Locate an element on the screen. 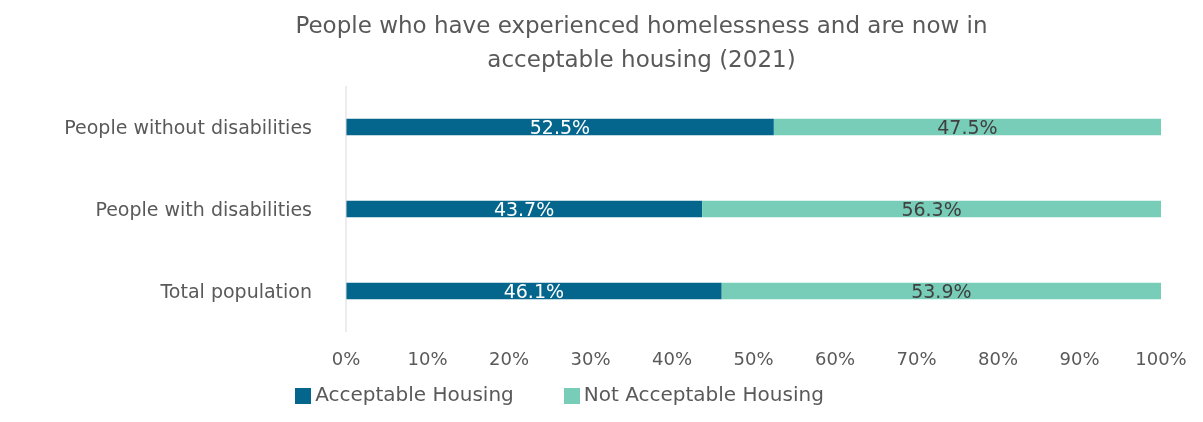 This screenshot has height=422, width=1203. data-label: 43.7% is located at coordinates (524, 208).